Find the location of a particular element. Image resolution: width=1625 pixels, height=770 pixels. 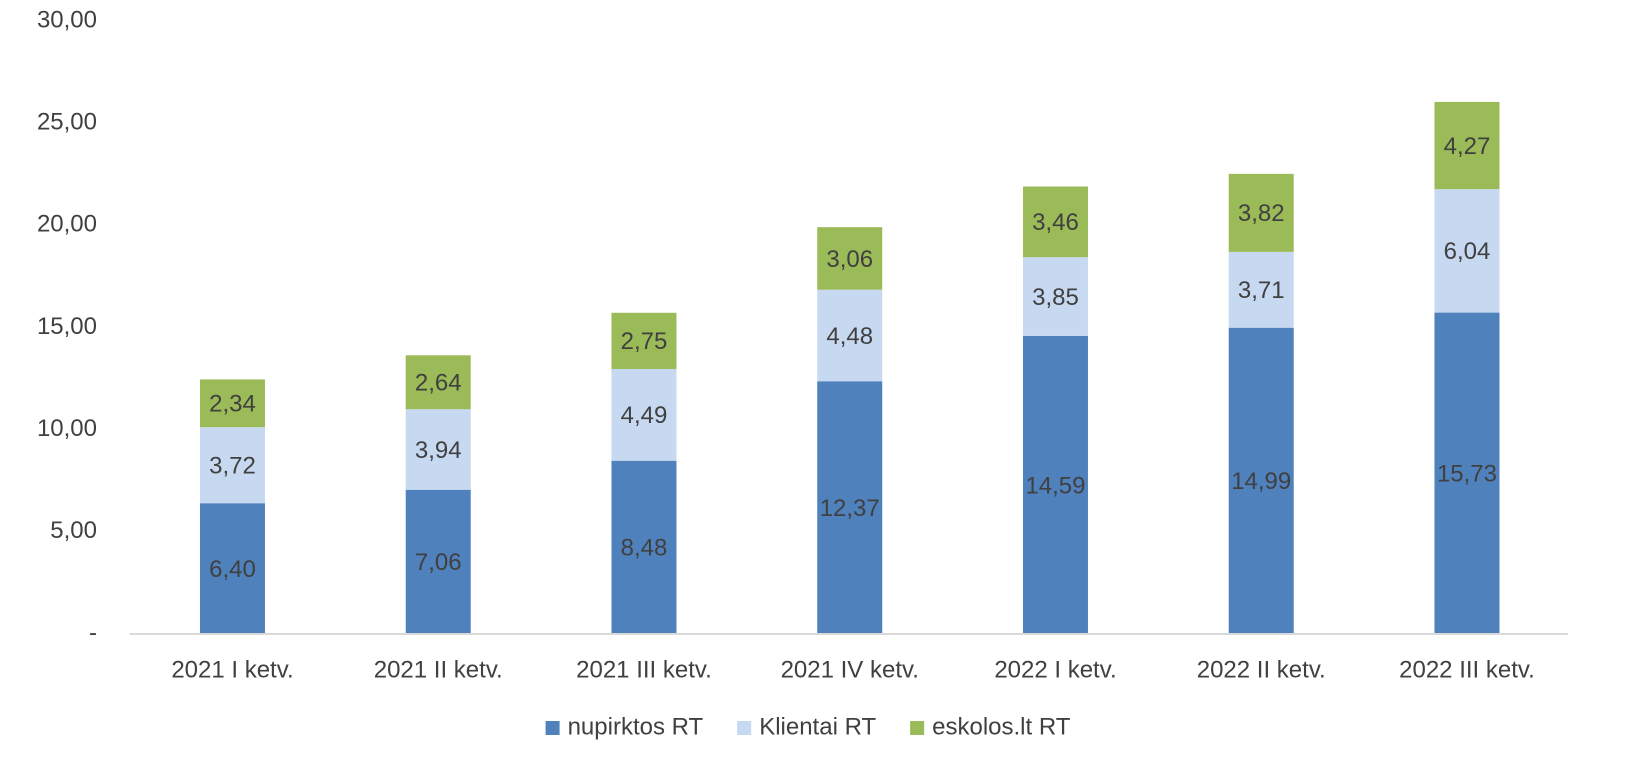

x-tick-label: 2021 II ketv. is located at coordinates (438, 669).